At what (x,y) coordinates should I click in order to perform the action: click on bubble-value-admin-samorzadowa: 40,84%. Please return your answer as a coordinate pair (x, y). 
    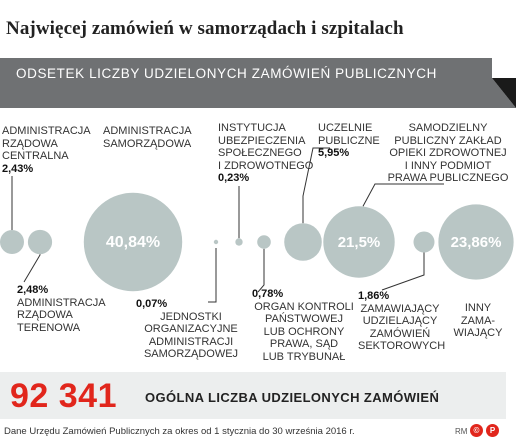
    Looking at the image, I should click on (133, 242).